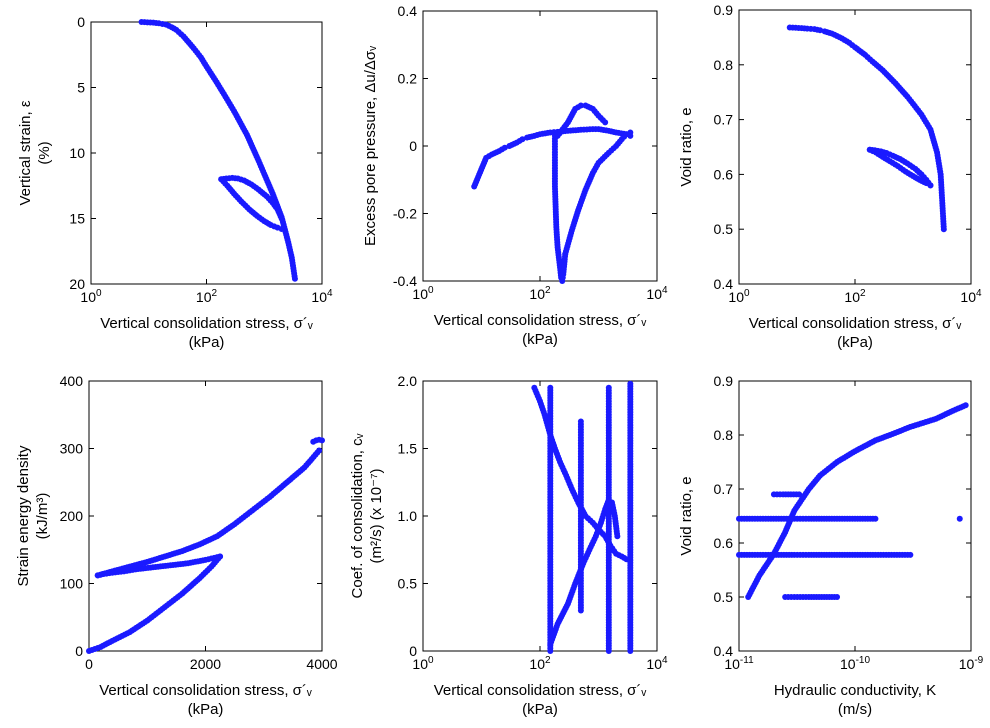 The image size is (990, 728). What do you see at coordinates (321, 664) in the screenshot?
I see `x-tick-label: 4000` at bounding box center [321, 664].